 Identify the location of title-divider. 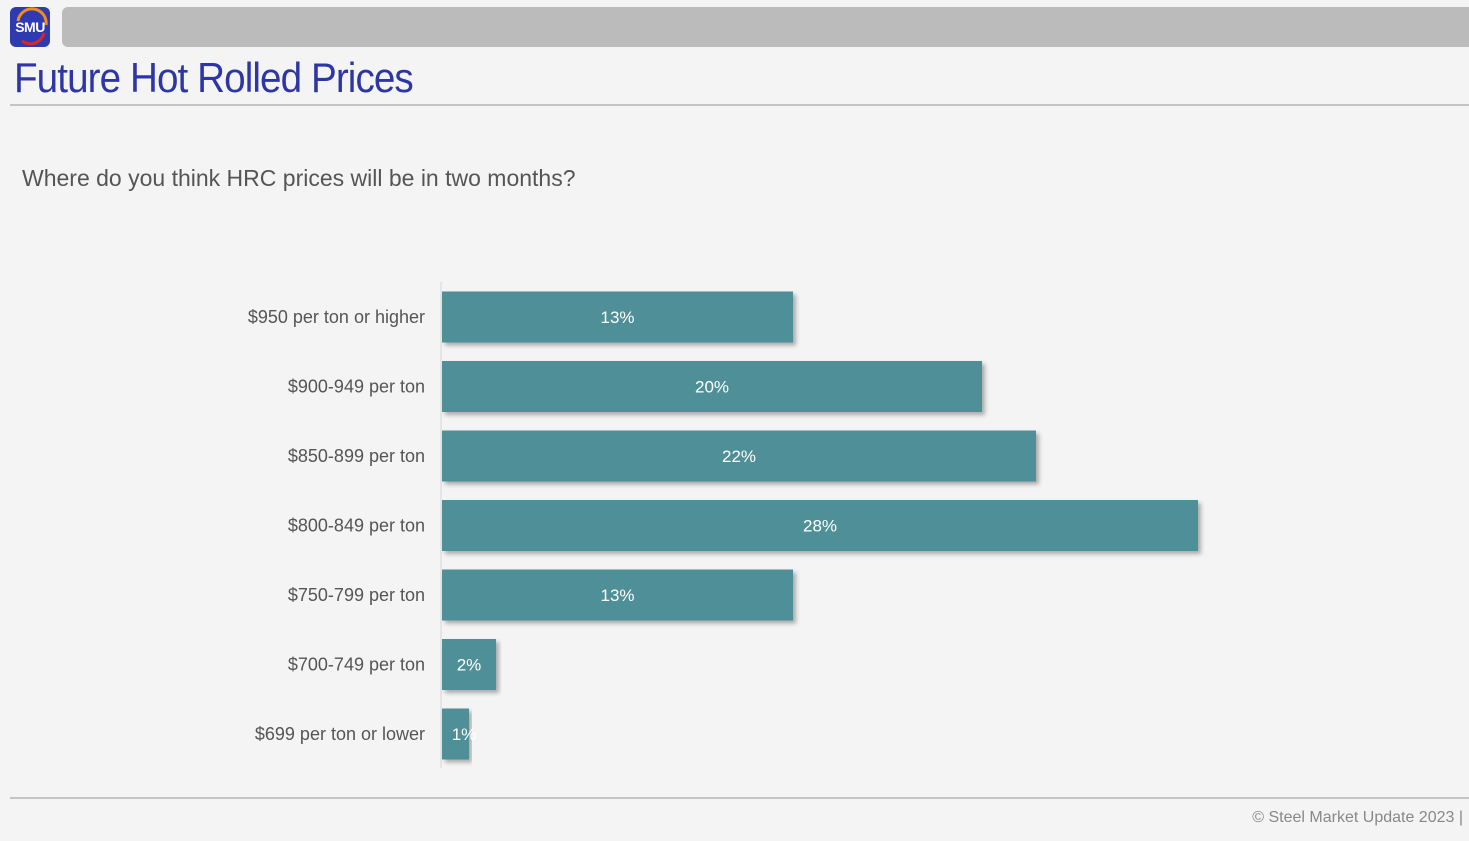
(739, 105).